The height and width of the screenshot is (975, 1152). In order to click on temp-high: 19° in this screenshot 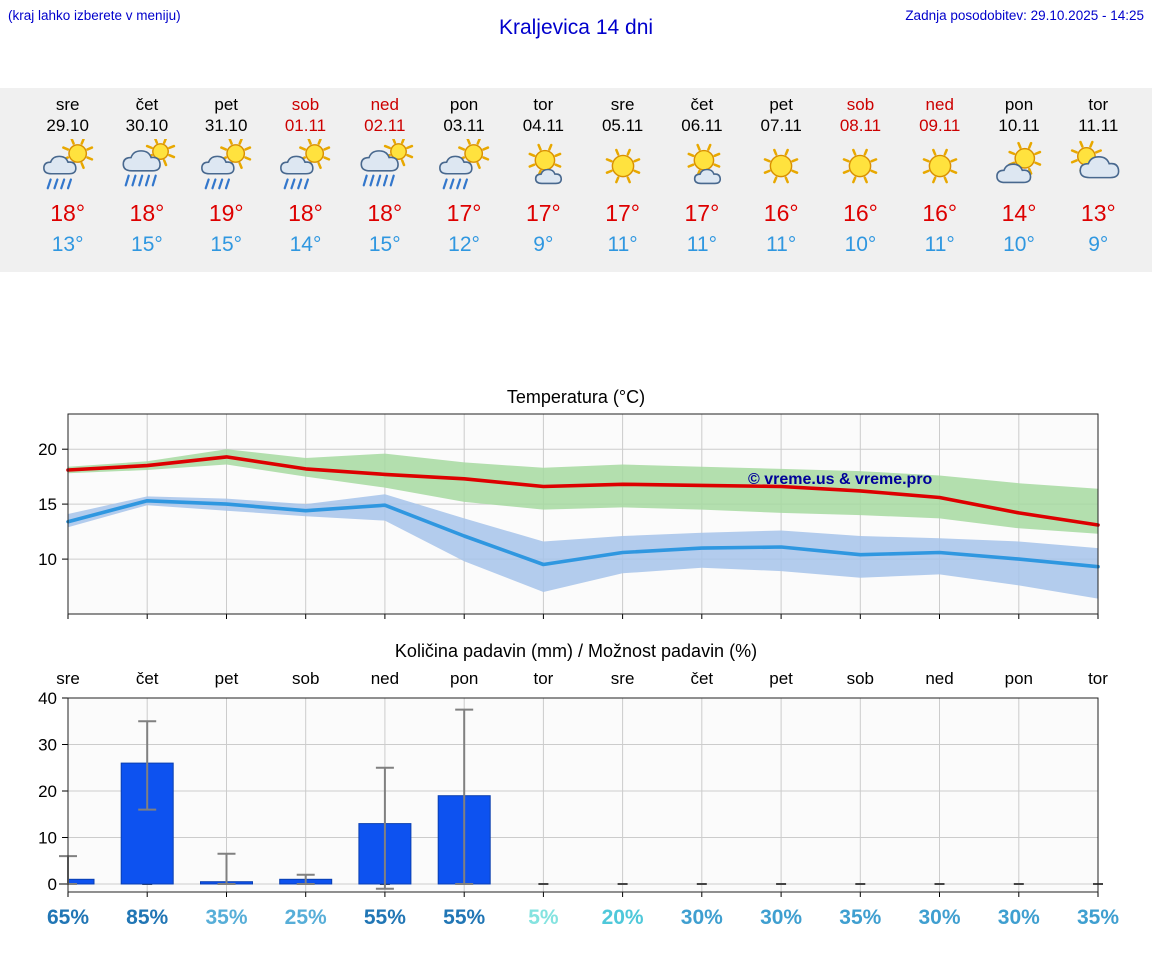, I will do `click(226, 213)`.